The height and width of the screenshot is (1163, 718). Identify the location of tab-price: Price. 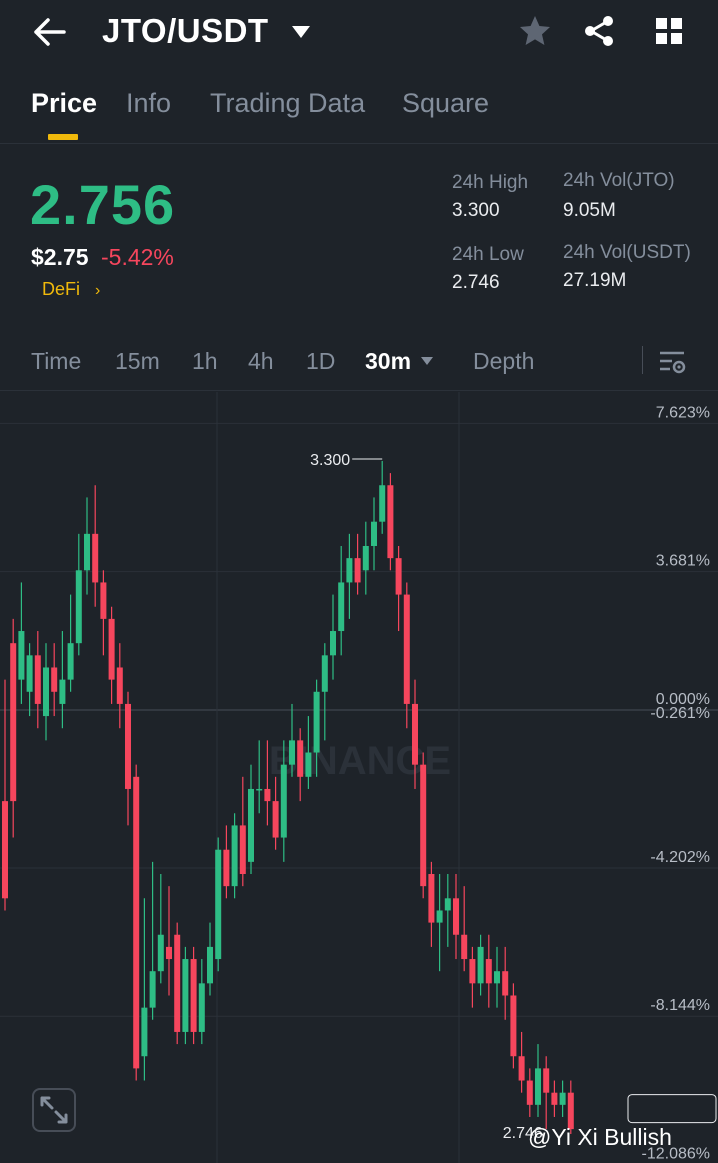
(64, 103).